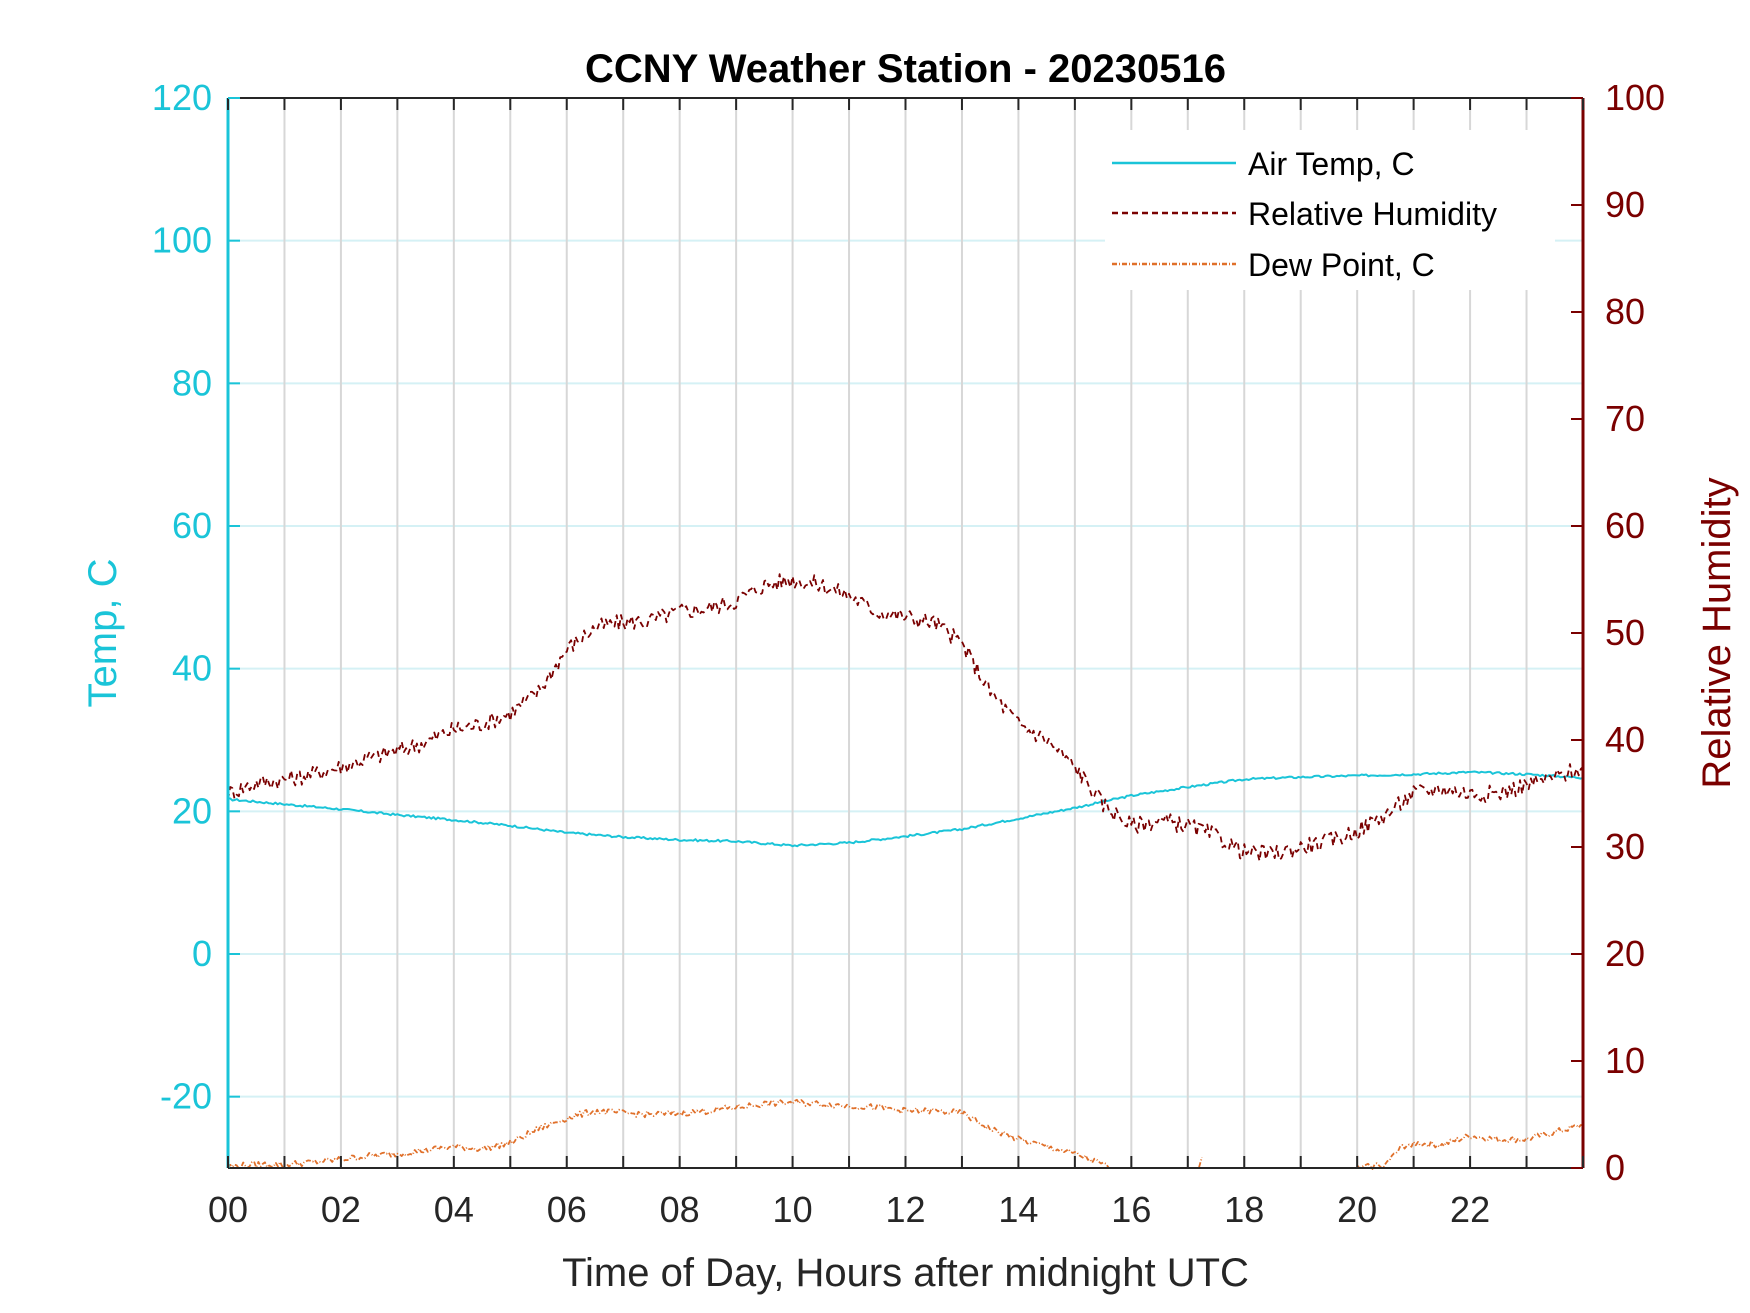  What do you see at coordinates (1625, 846) in the screenshot?
I see `y-right-tick-label: 30` at bounding box center [1625, 846].